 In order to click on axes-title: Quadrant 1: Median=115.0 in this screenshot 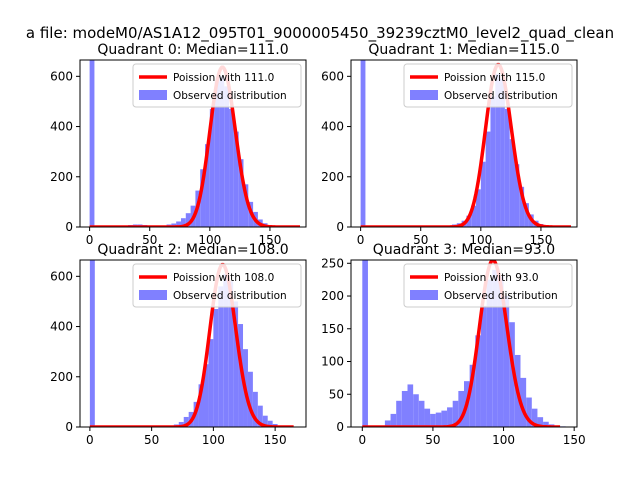, I will do `click(463, 50)`.